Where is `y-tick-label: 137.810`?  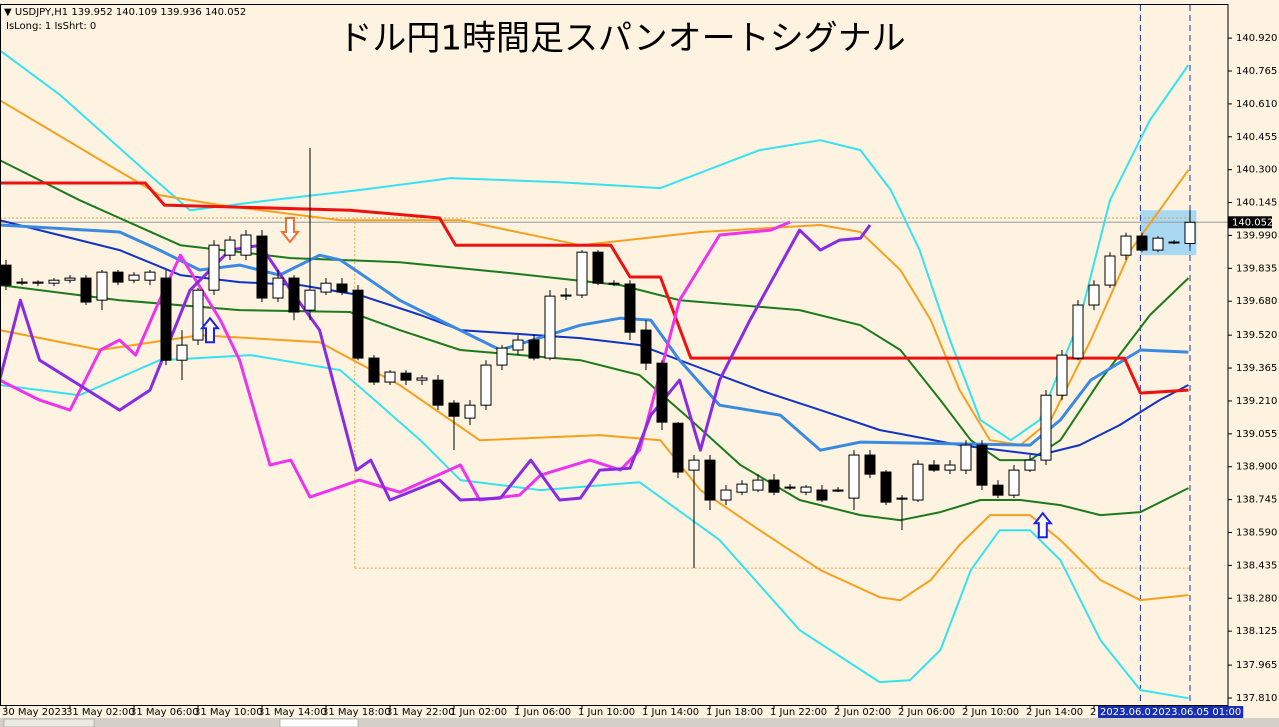
y-tick-label: 137.810 is located at coordinates (1256, 698).